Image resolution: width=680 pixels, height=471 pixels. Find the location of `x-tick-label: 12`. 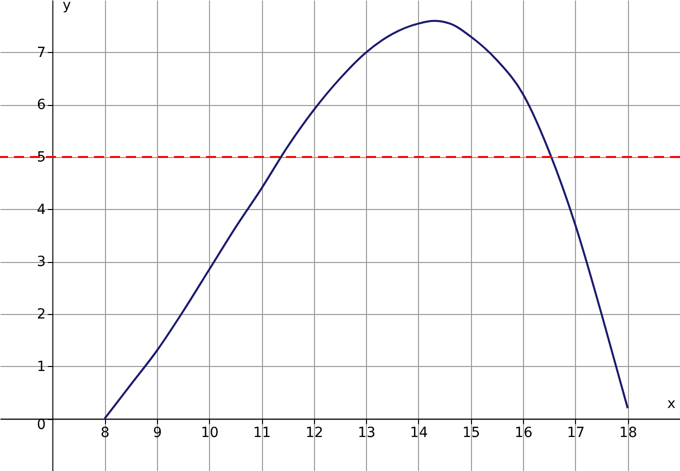

x-tick-label: 12 is located at coordinates (314, 433).